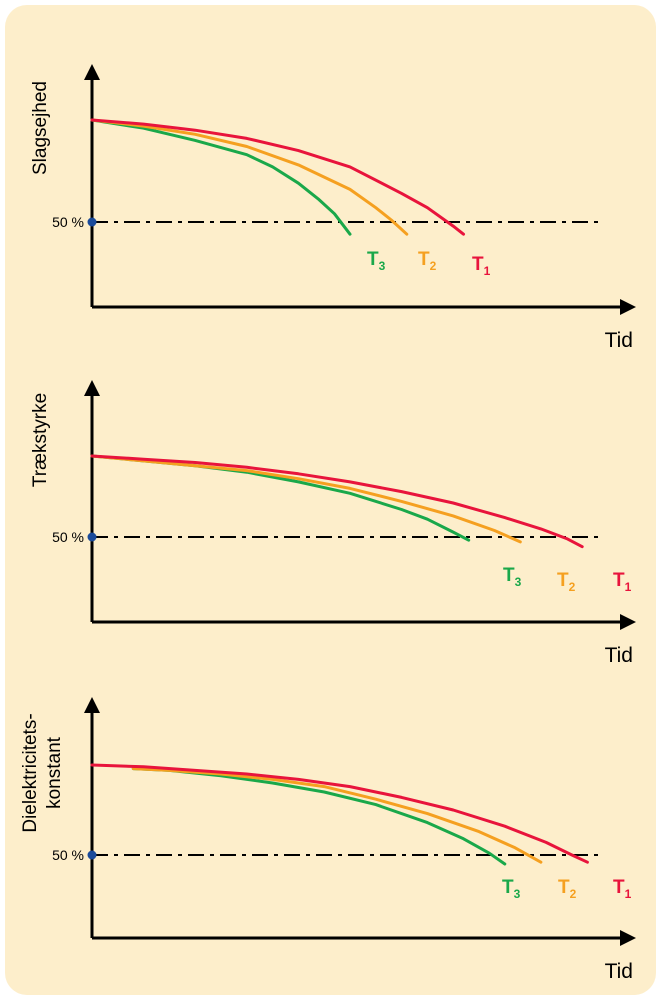  Describe the element at coordinates (40, 440) in the screenshot. I see `y-axis-label: Trækstyrke` at that location.